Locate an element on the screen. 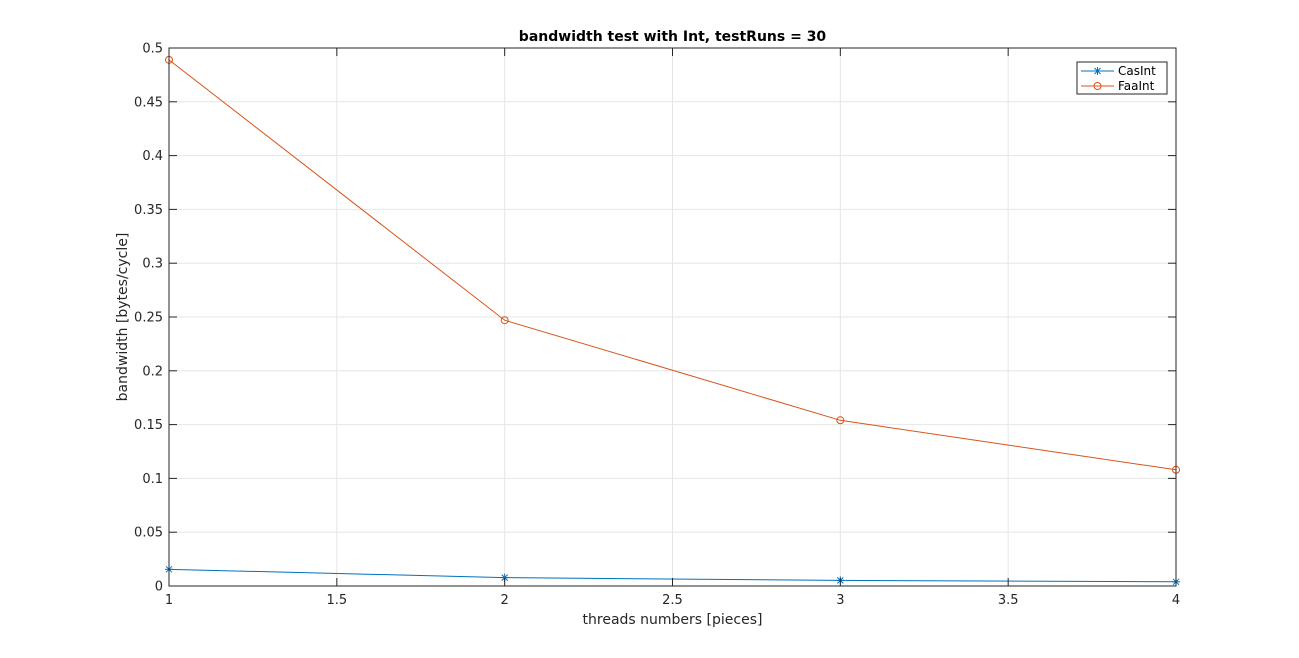 The width and height of the screenshot is (1299, 658). x-tick-label: 2.5 is located at coordinates (672, 600).